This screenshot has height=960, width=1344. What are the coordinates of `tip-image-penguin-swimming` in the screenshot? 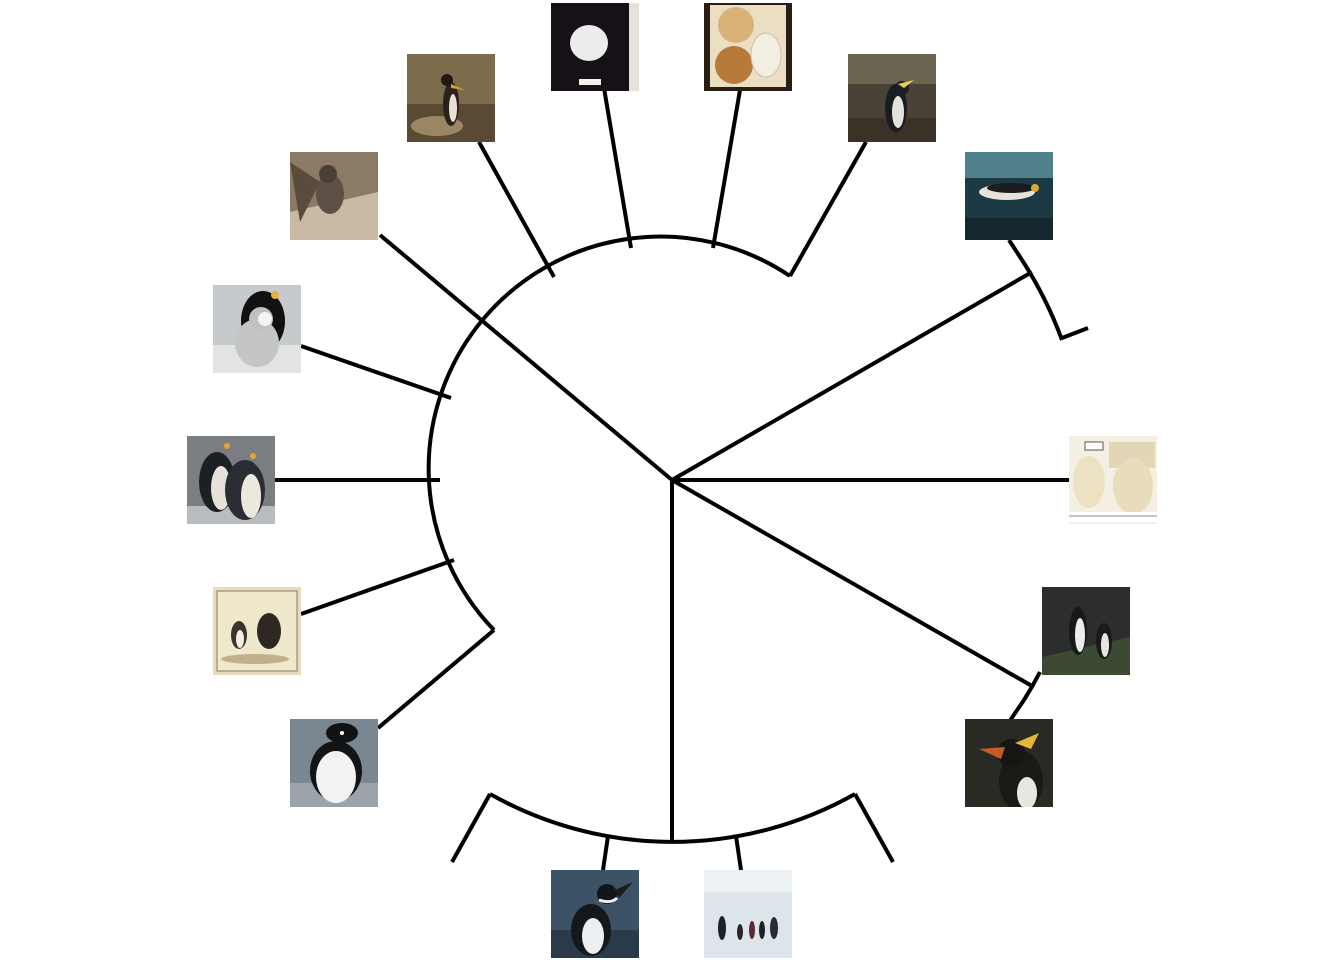 It's located at (1009, 196).